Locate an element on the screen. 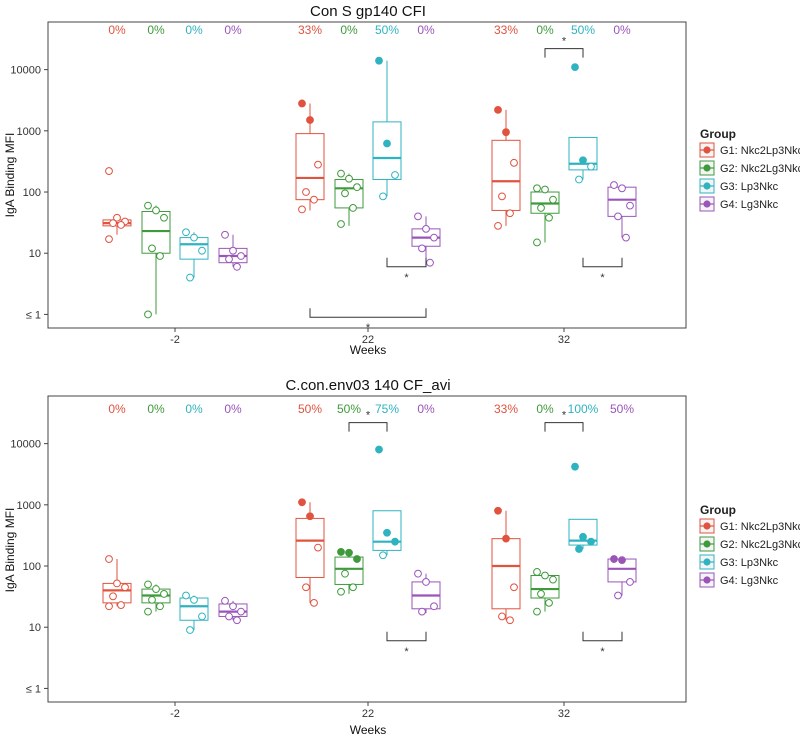 Image resolution: width=800 pixels, height=738 pixels. significance-brackets: * * * * is located at coordinates (485, 534).